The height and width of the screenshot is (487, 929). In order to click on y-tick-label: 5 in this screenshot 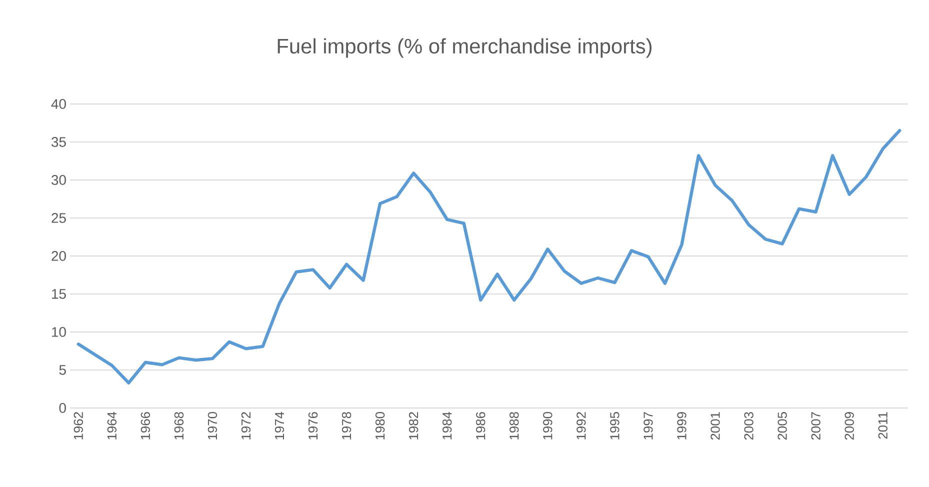, I will do `click(62, 370)`.